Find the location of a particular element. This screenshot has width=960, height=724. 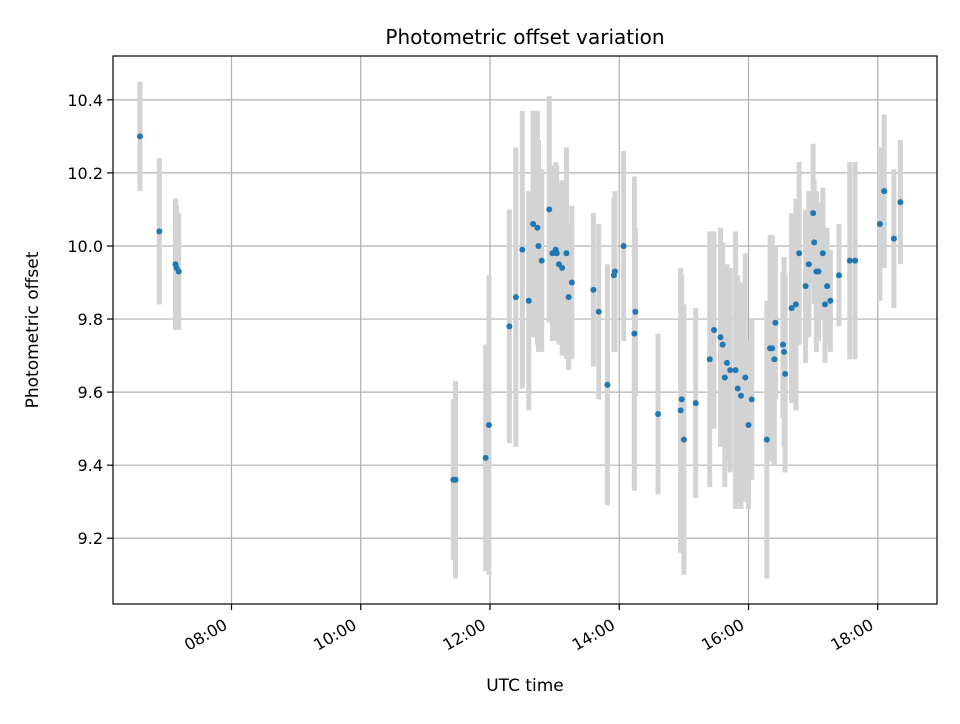

x-axis-label: UTC time is located at coordinates (525, 686).